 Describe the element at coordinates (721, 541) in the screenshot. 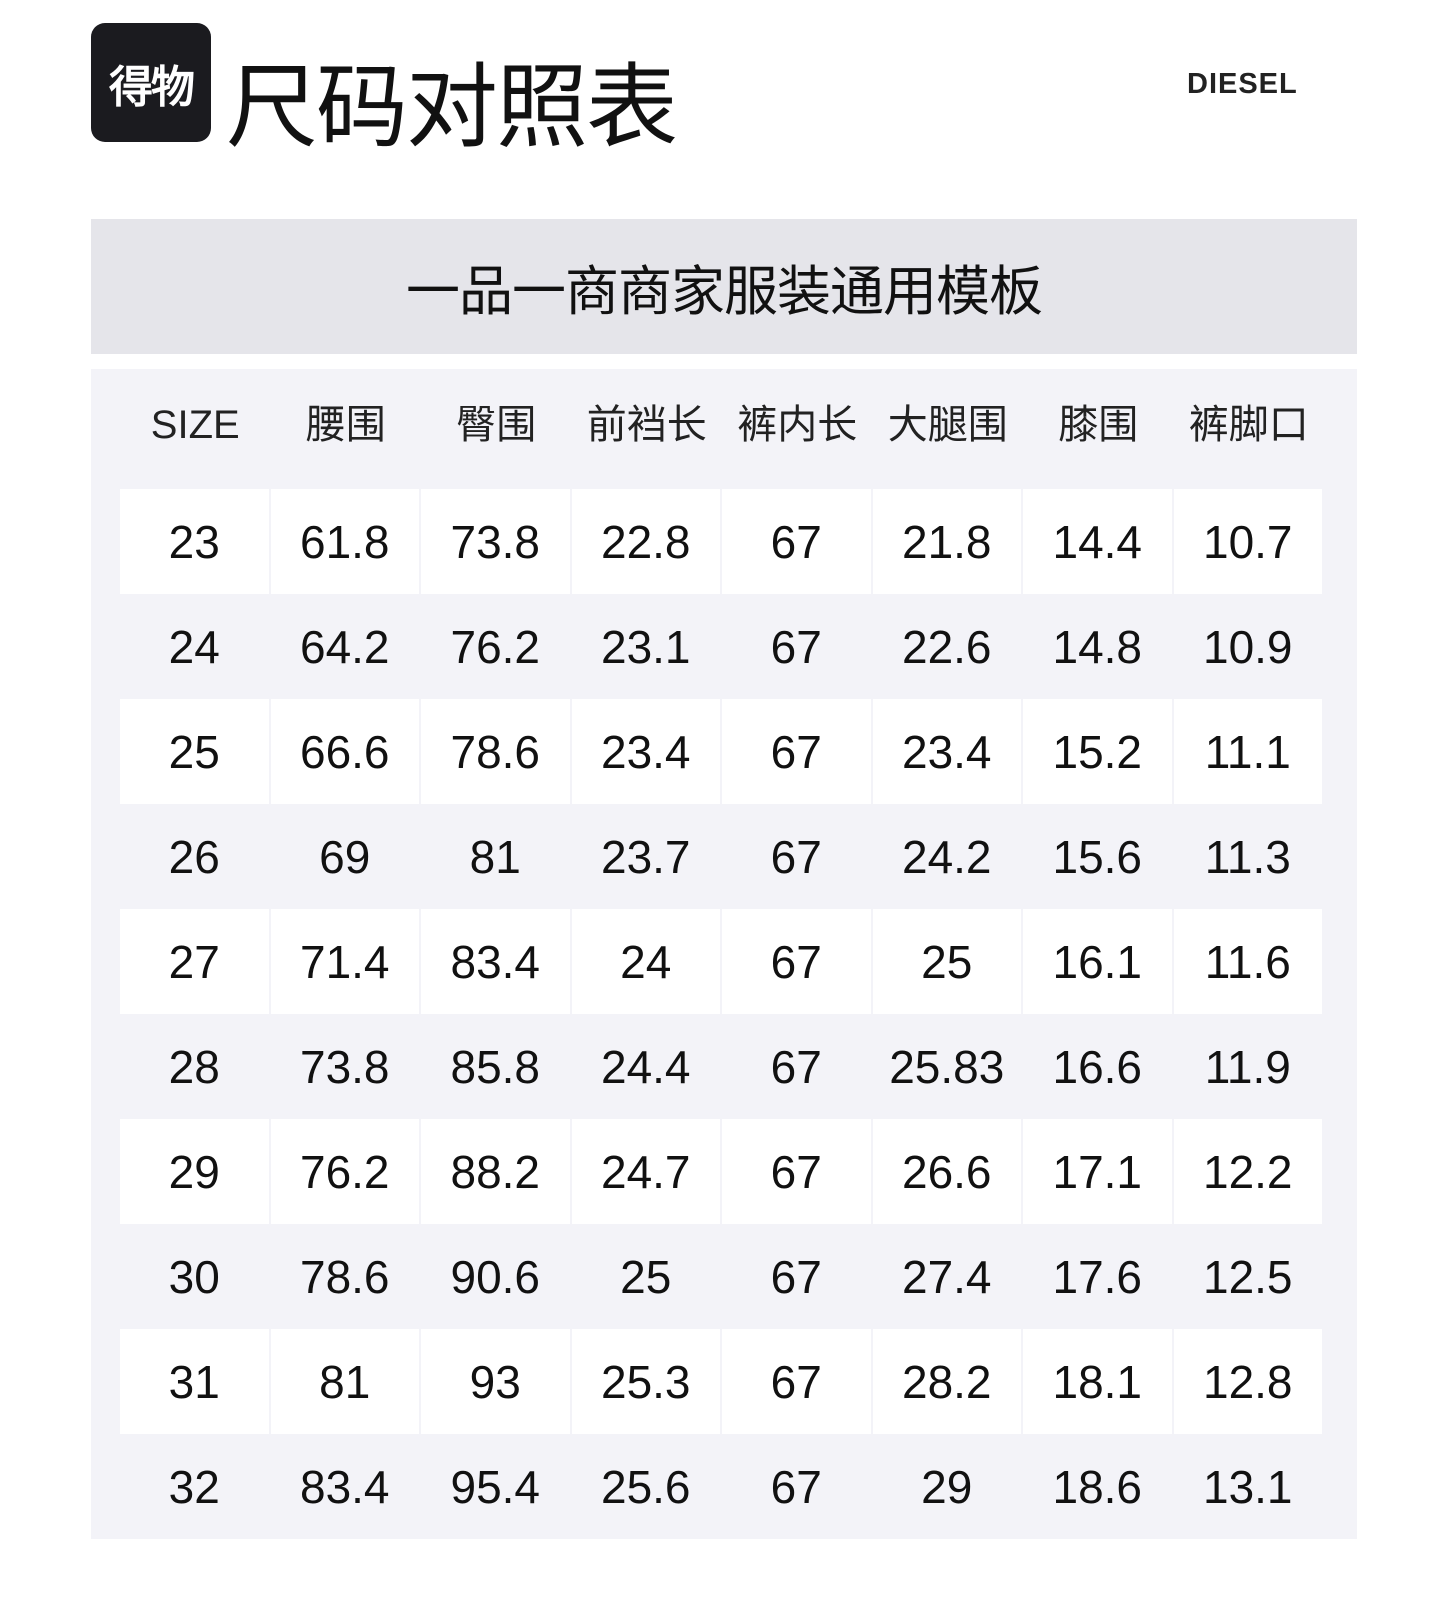

I see `table-row: 23 61.8 73.8 22.8 67 21.8 14.4 10.7` at that location.